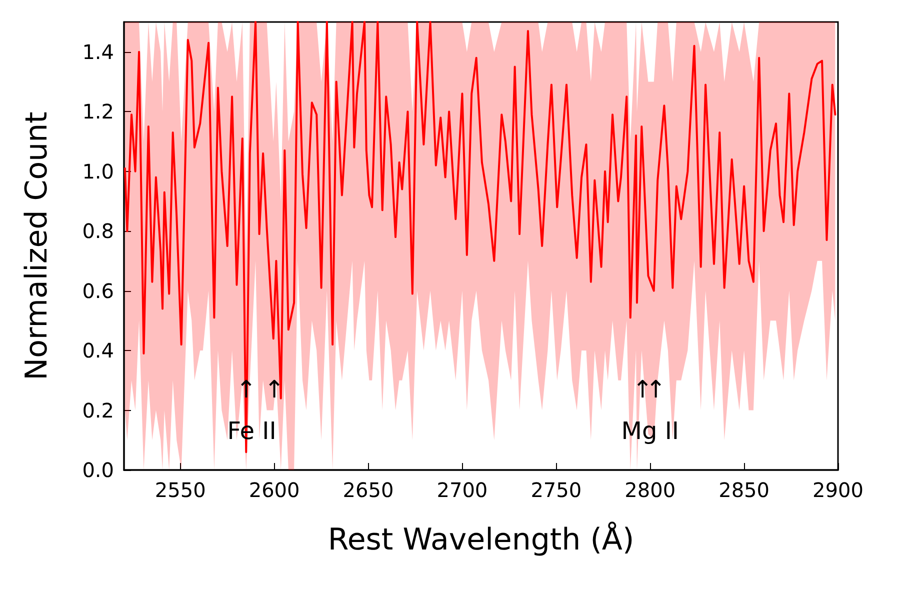 The height and width of the screenshot is (600, 900). What do you see at coordinates (650, 431) in the screenshot?
I see `annotation: Mg II` at bounding box center [650, 431].